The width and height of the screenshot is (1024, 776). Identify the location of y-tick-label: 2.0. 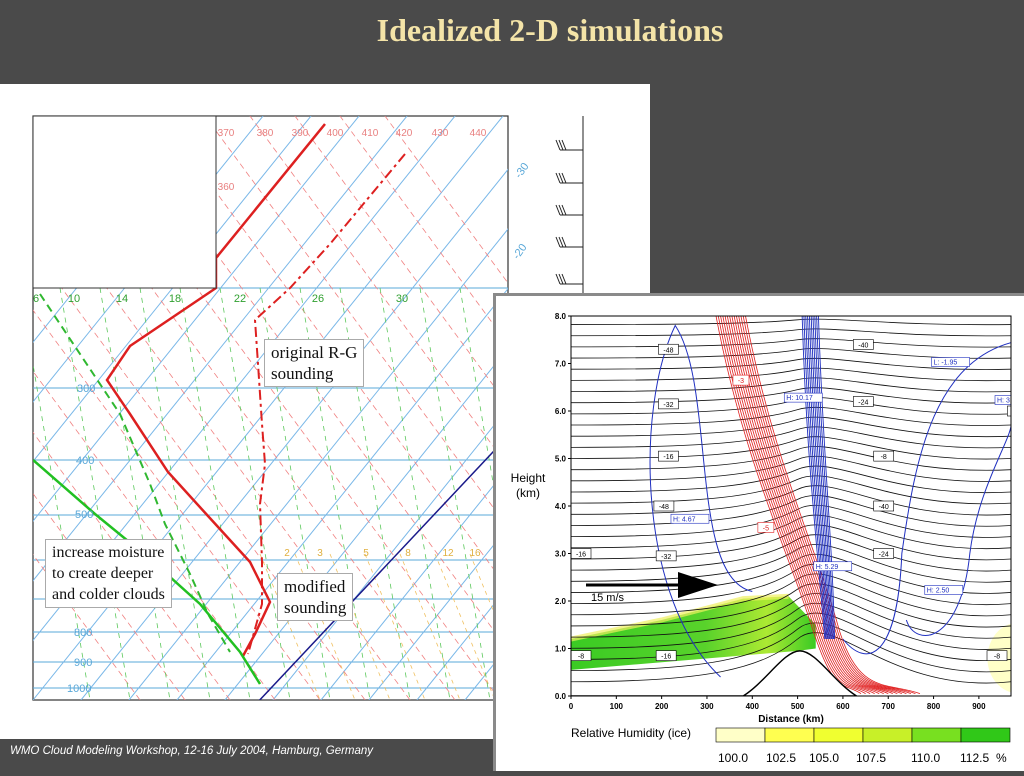
(561, 601).